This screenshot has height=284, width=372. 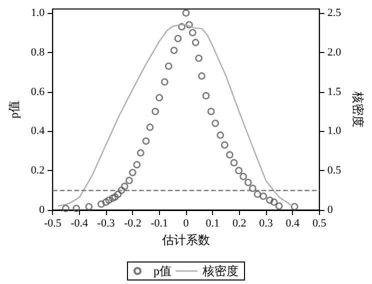 I want to click on x-tick-label: -0.3, so click(x=106, y=224).